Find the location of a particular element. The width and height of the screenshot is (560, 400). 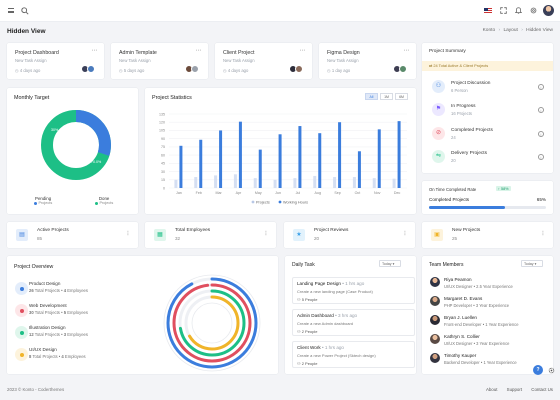

pending-percent-label: 30% is located at coordinates (55, 130).